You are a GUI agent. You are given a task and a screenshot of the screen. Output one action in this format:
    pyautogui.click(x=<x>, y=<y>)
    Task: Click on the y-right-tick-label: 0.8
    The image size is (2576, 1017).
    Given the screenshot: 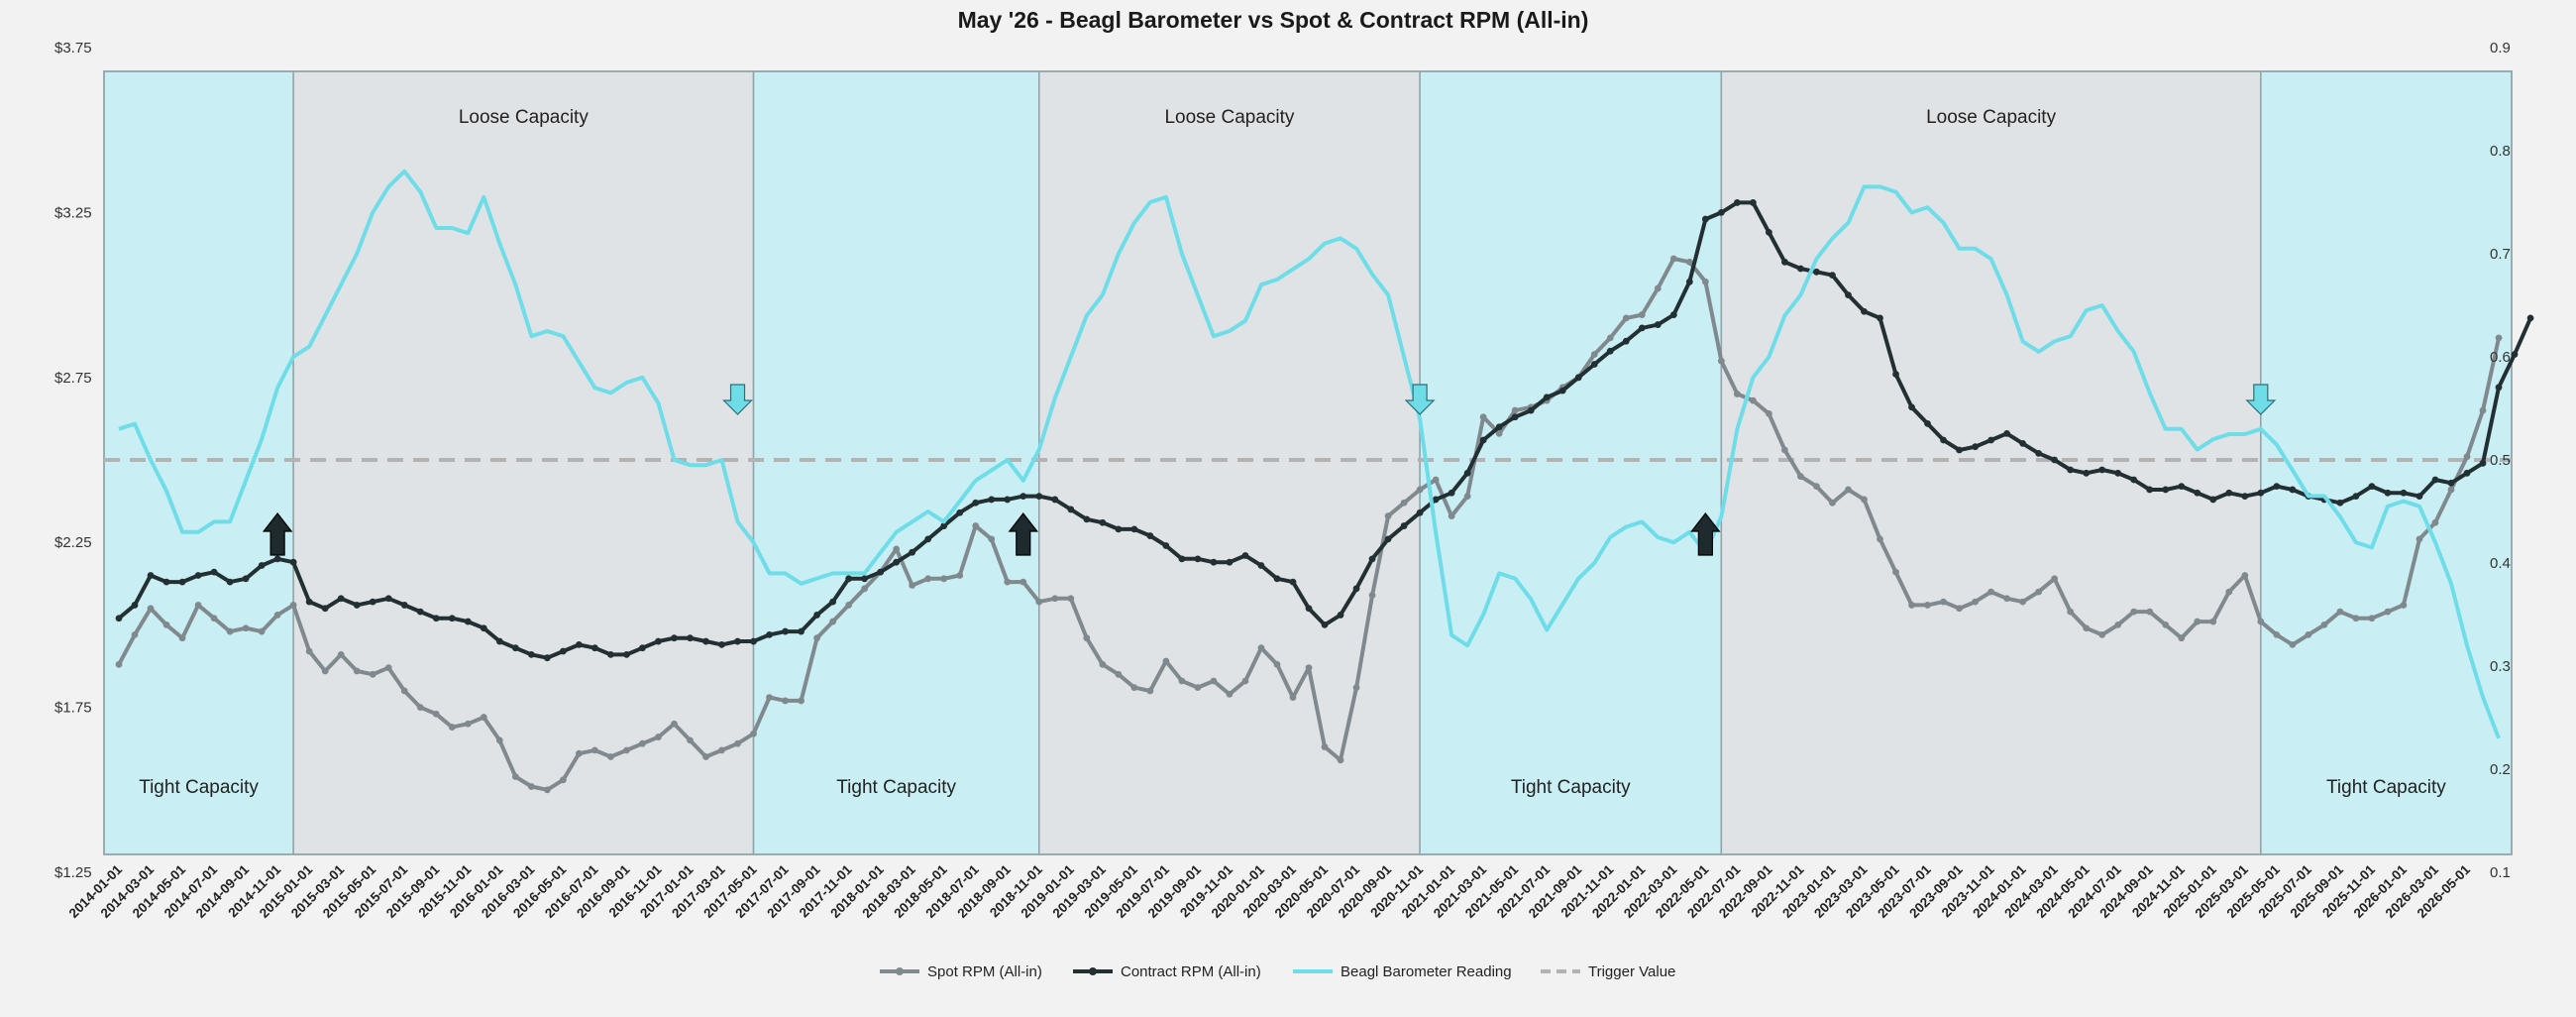 What is the action you would take?
    pyautogui.click(x=2500, y=151)
    